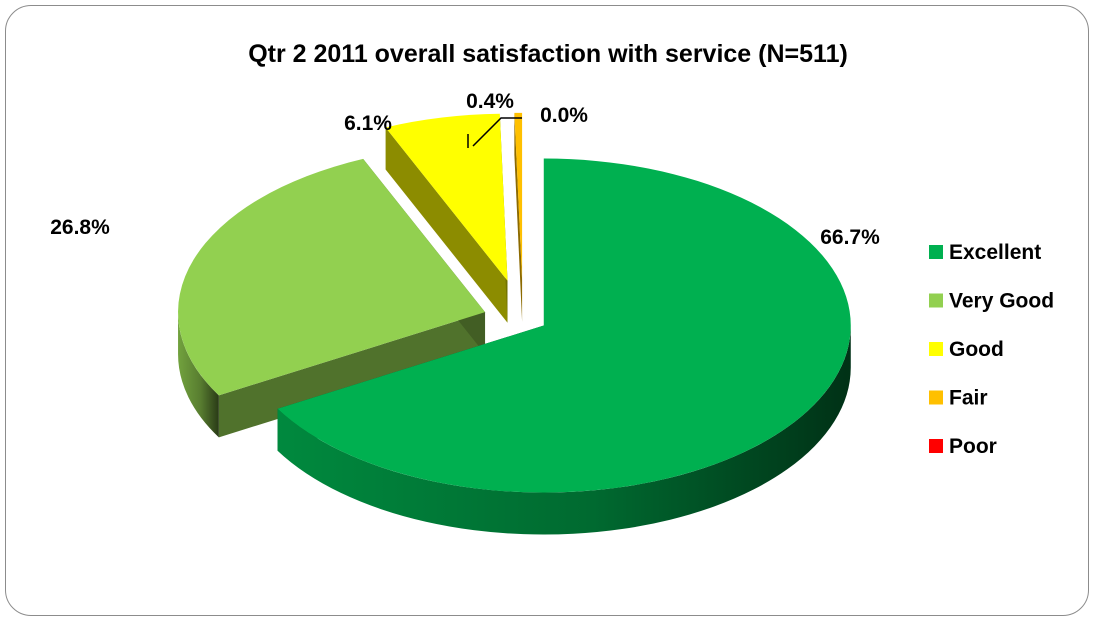  I want to click on legend-swatch-poor, so click(936, 446).